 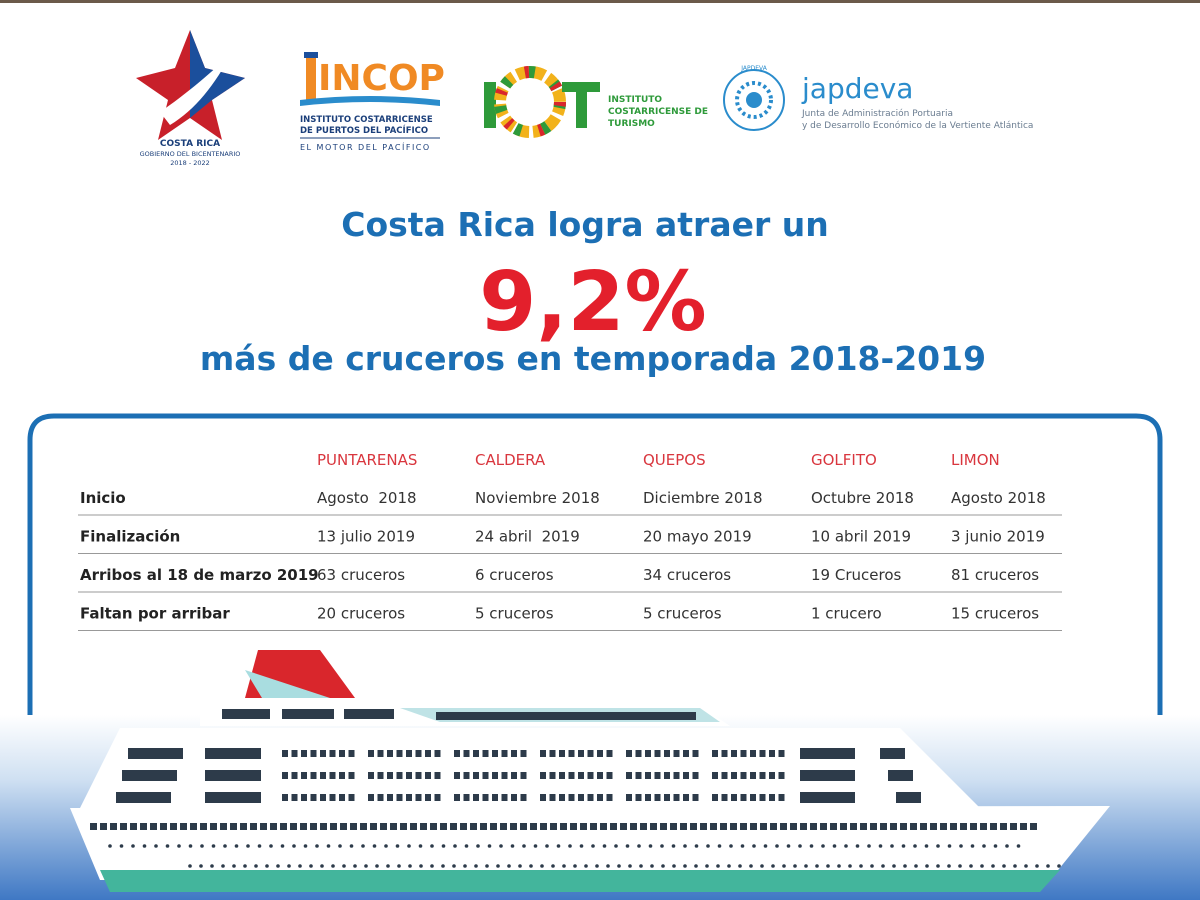 What do you see at coordinates (366, 537) in the screenshot?
I see `table-cell: 13 julio 2019` at bounding box center [366, 537].